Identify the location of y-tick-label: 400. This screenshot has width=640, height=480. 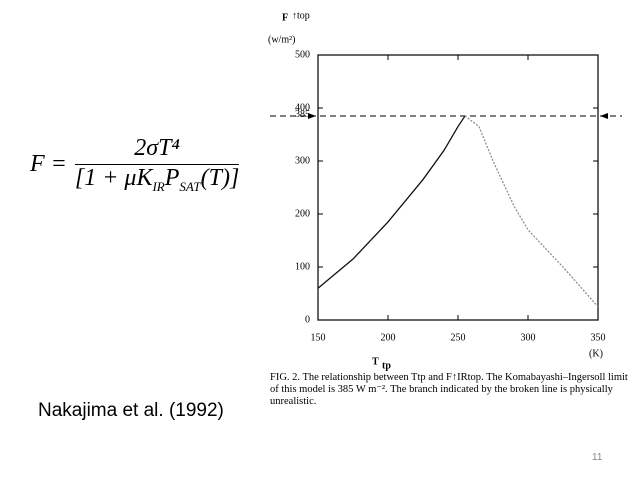
(302, 107).